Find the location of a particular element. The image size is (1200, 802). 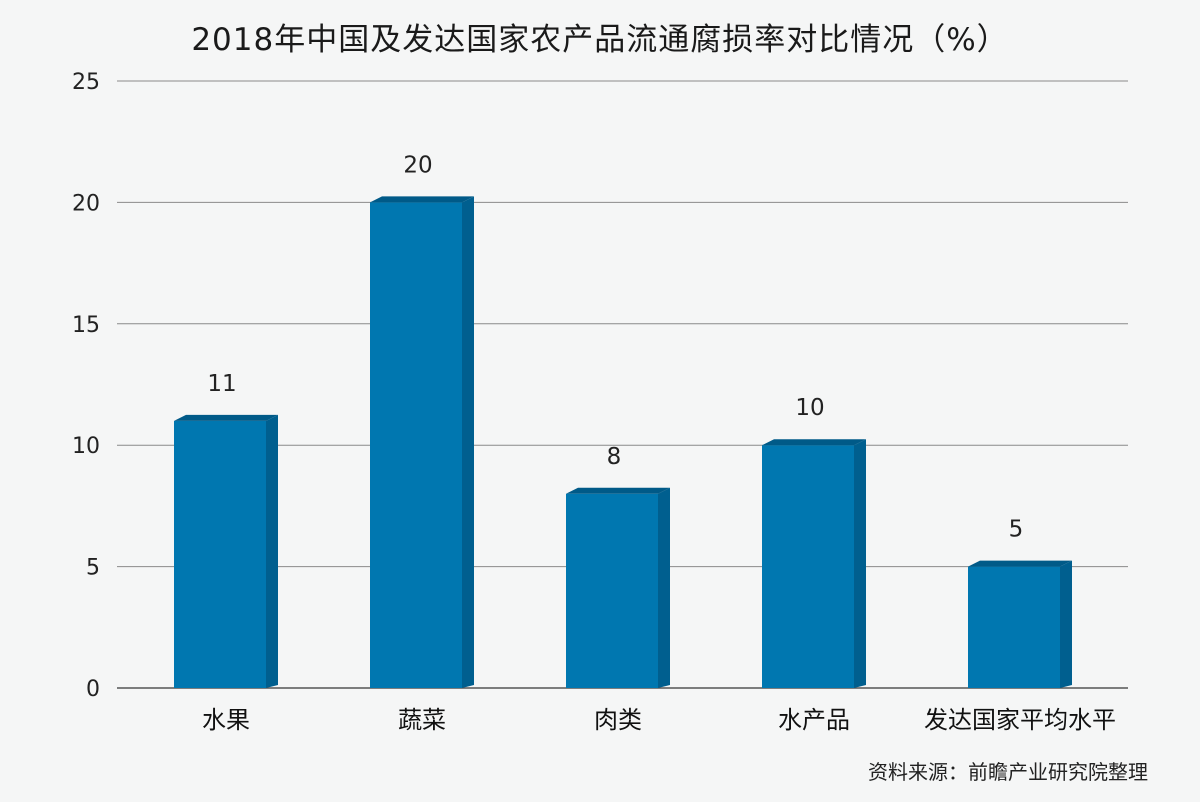

data-label: 5 is located at coordinates (1016, 530).